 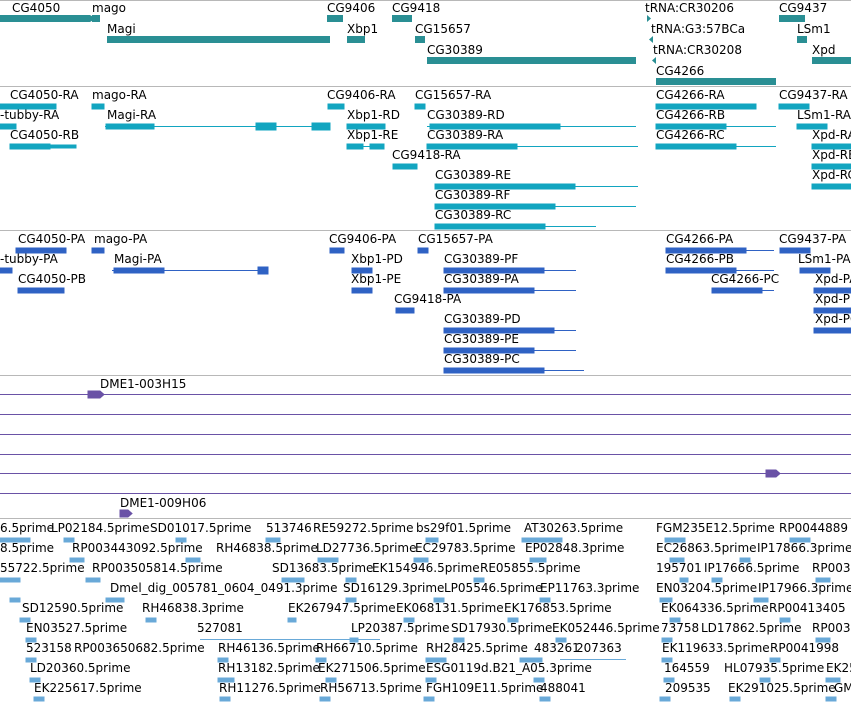 I want to click on est-label: EC29783.5prime, so click(x=465, y=548).